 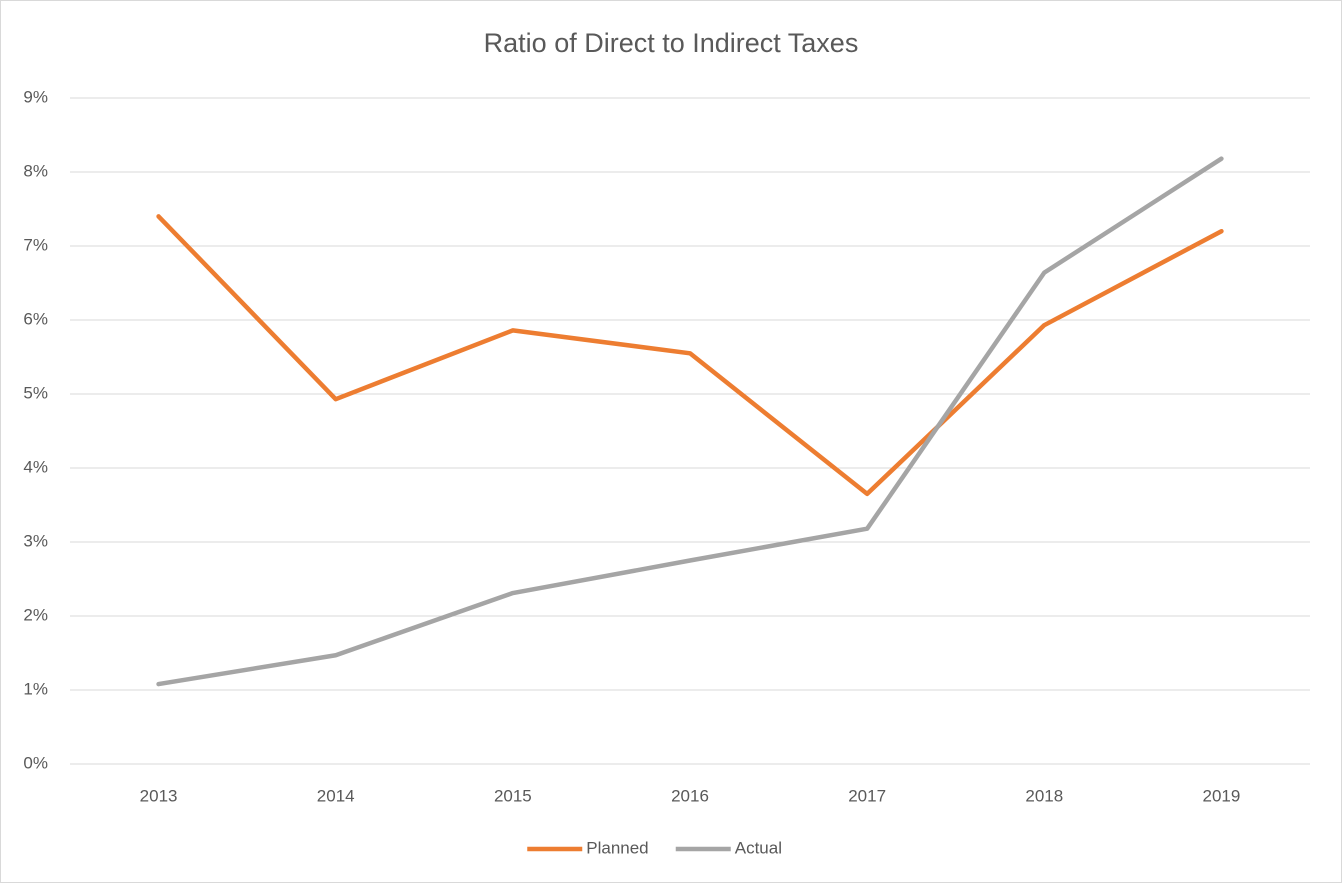 I want to click on legend-label: Actual, so click(x=758, y=847).